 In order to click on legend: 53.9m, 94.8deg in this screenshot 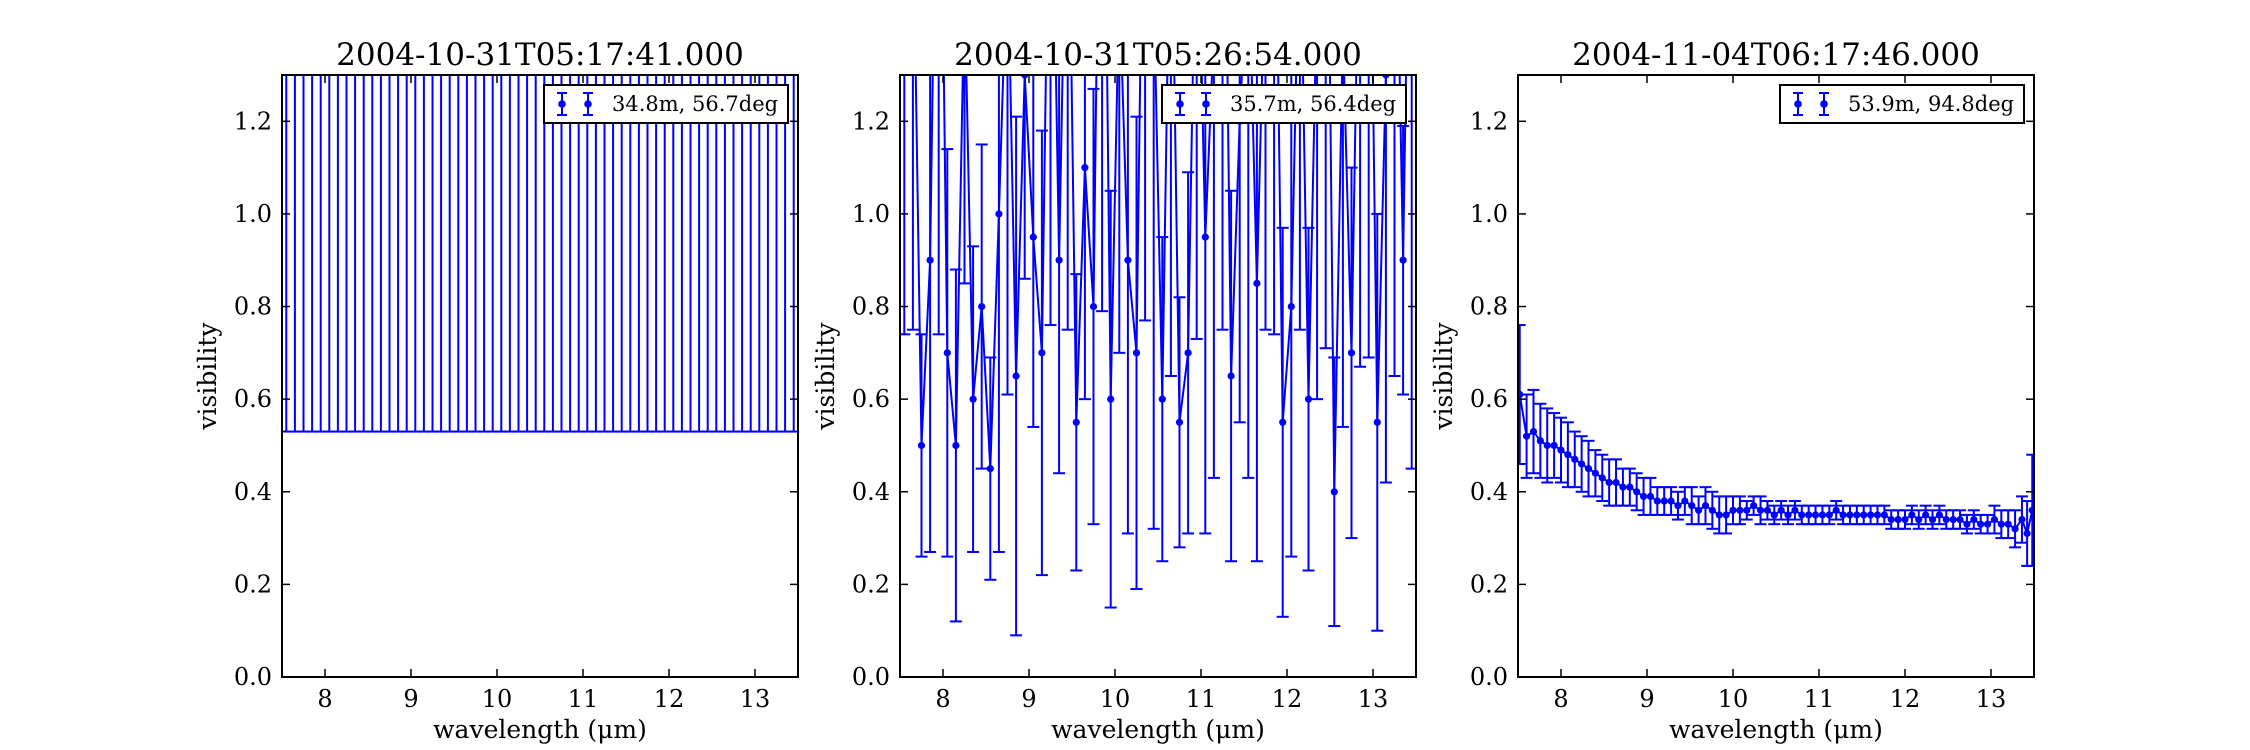, I will do `click(1902, 104)`.